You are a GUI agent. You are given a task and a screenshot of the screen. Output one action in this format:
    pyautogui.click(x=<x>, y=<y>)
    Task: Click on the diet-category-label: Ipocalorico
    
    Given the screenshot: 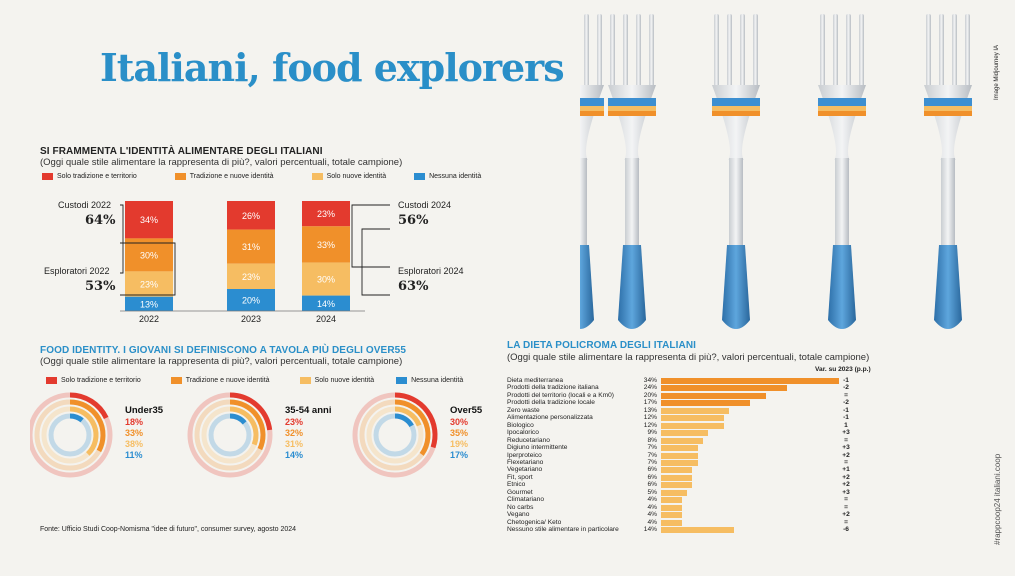 What is the action you would take?
    pyautogui.click(x=523, y=433)
    